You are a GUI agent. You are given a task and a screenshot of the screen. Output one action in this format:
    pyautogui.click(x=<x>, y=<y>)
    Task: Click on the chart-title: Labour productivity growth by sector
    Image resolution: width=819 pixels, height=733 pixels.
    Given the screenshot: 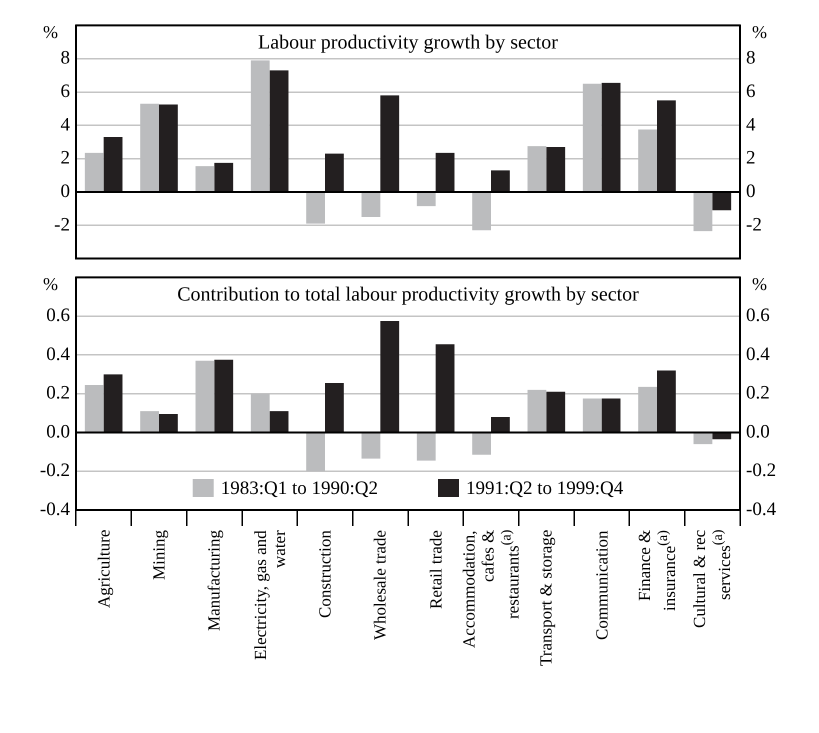 What is the action you would take?
    pyautogui.click(x=408, y=43)
    